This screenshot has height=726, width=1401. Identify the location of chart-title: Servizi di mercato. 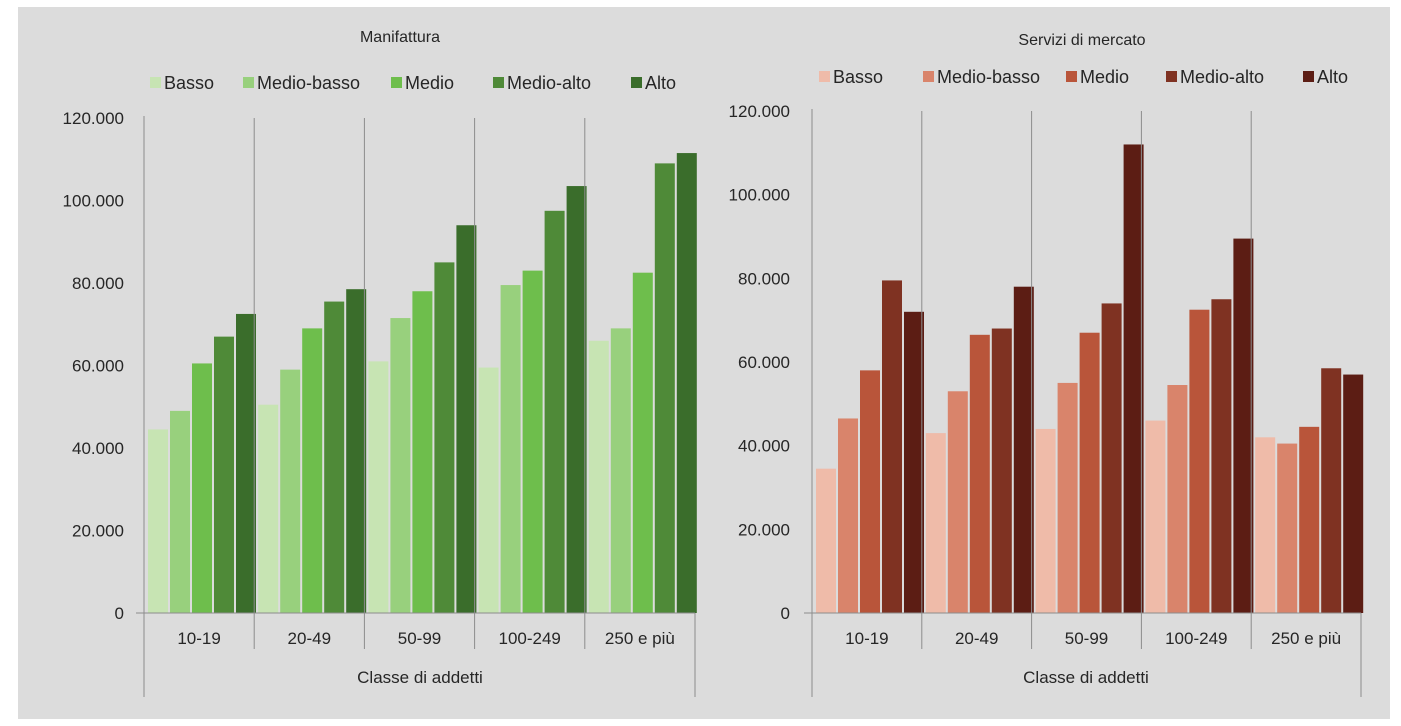
(1081, 40).